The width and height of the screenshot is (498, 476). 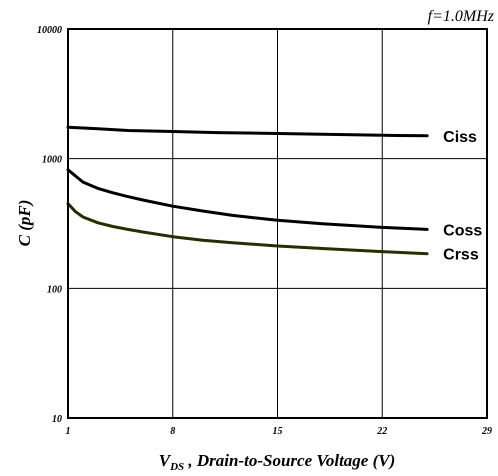 I want to click on series-line-coss, so click(x=247, y=199).